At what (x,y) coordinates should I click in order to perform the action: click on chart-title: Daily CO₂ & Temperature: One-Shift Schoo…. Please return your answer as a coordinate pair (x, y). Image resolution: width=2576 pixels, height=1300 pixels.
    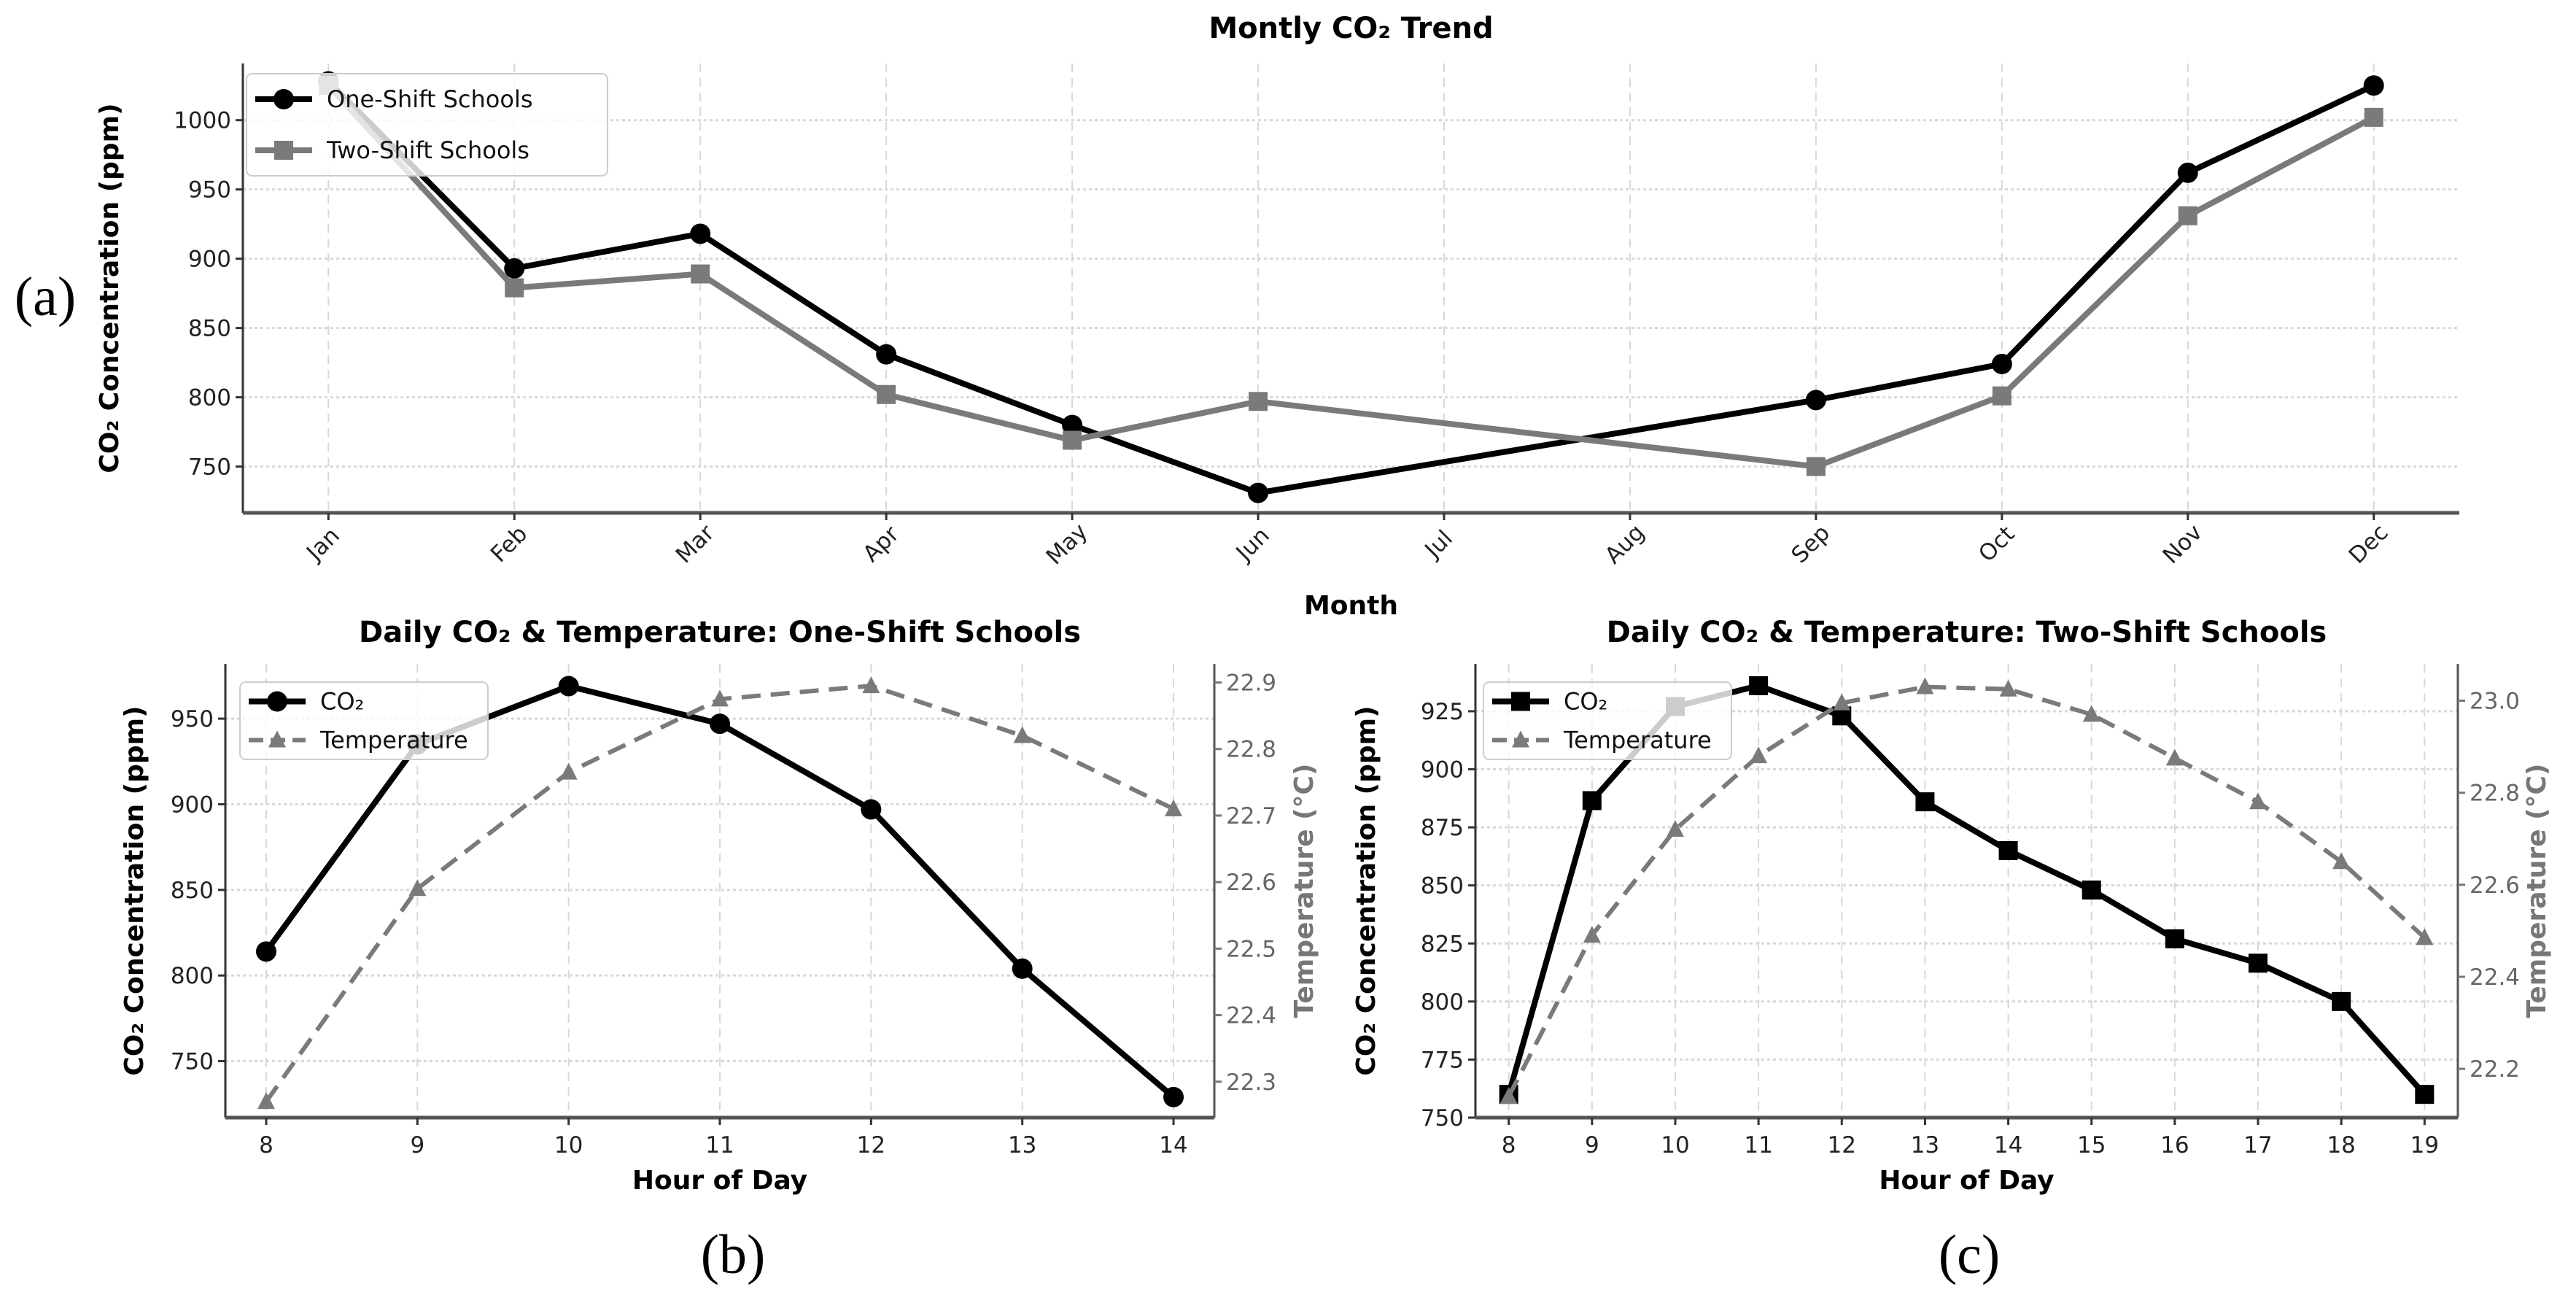
    Looking at the image, I should click on (720, 632).